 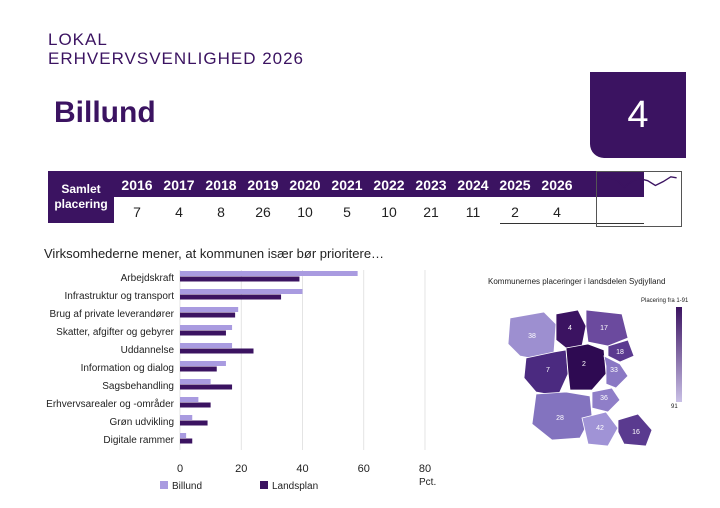 I want to click on ranking-value-cell: 8, so click(x=221, y=212).